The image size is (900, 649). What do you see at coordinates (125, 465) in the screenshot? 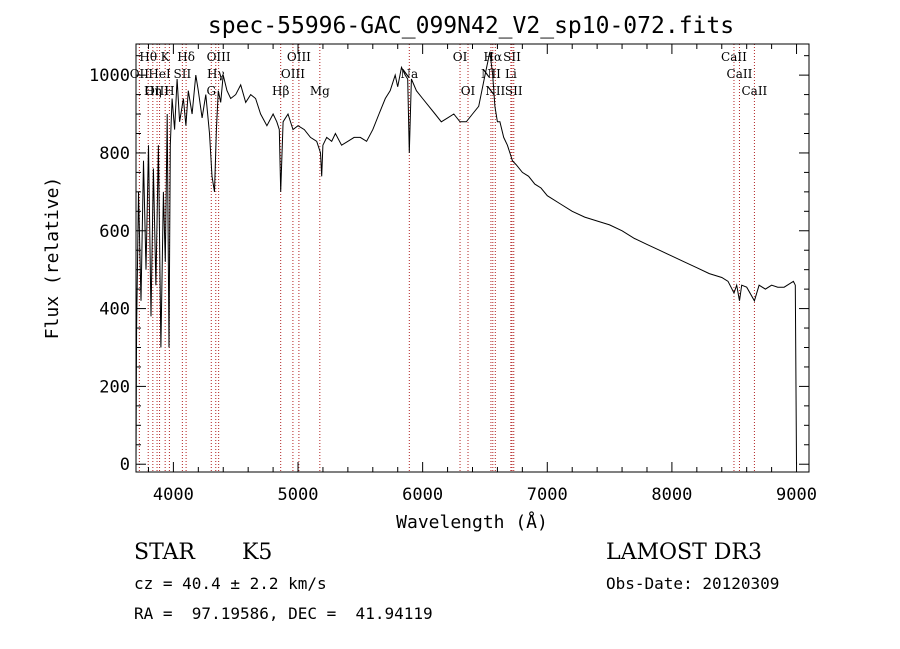
I see `y-tick-label: 0` at bounding box center [125, 465].